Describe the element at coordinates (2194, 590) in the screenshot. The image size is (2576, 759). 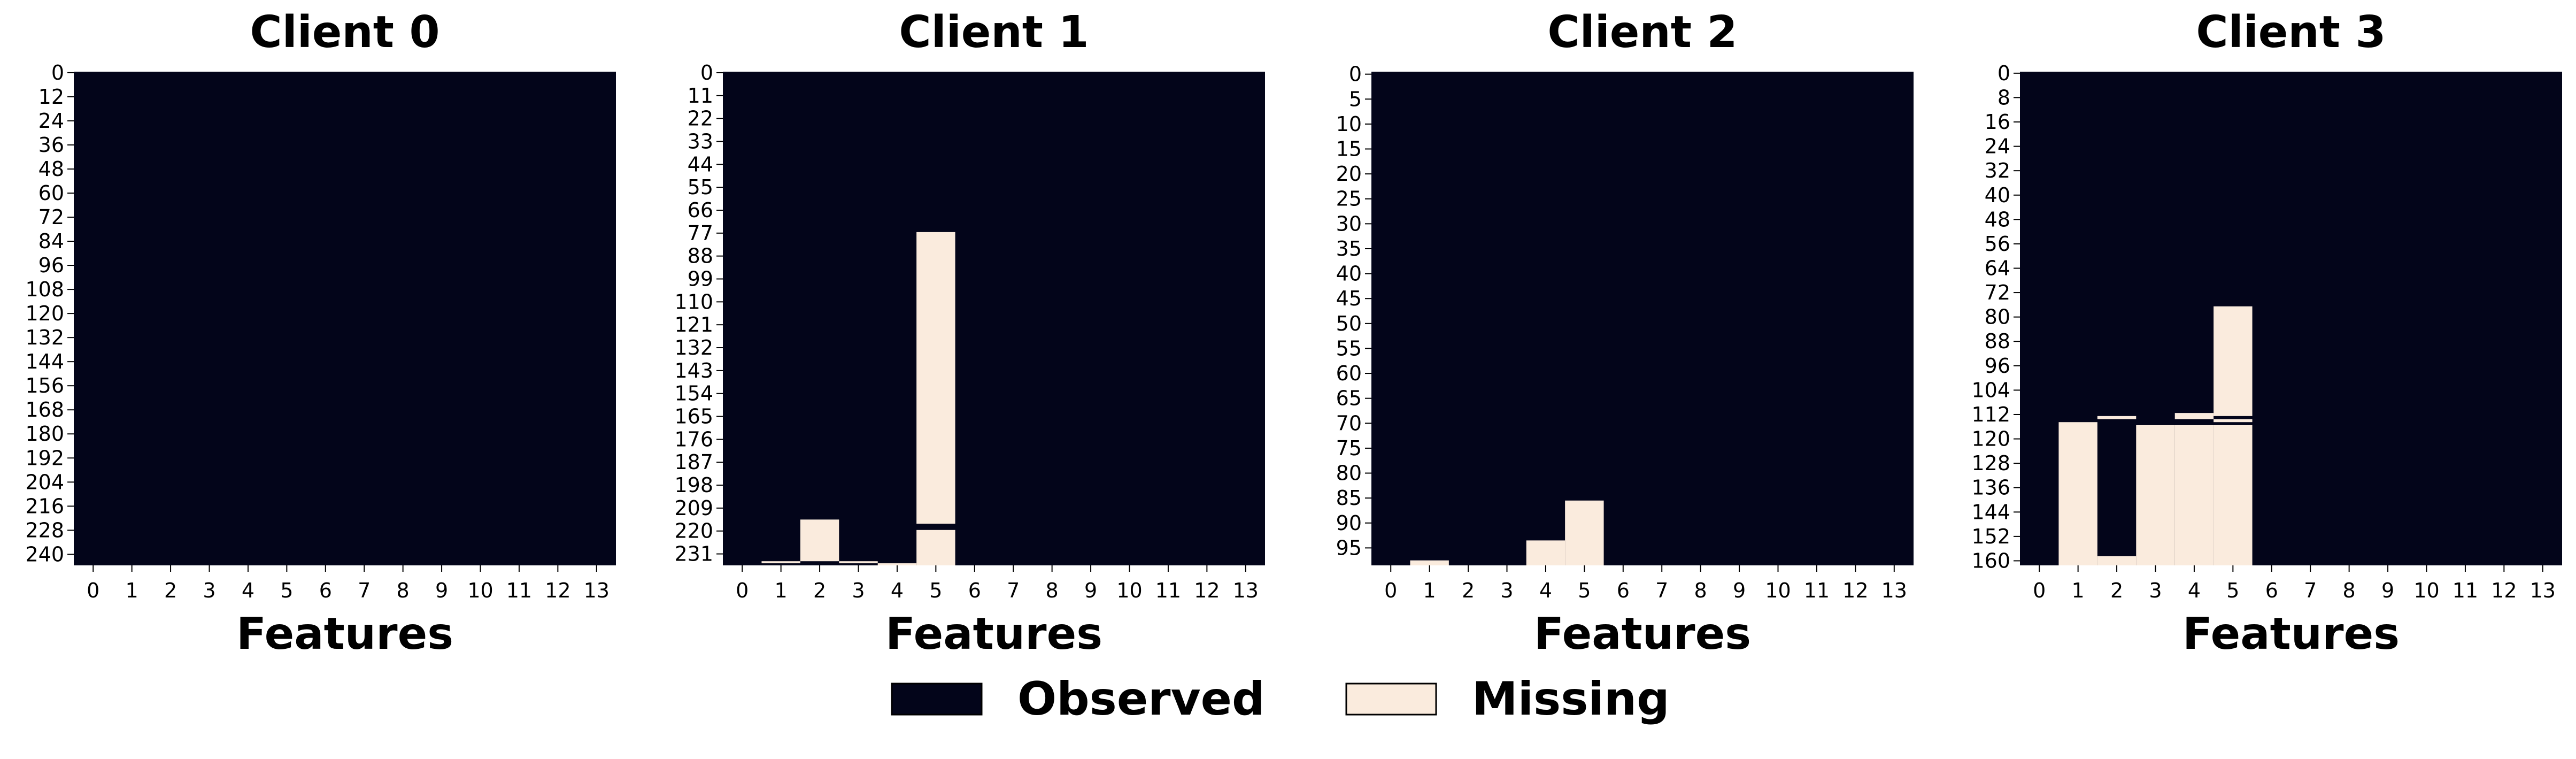
I see `x-tick-label-client-3-4: 4` at that location.